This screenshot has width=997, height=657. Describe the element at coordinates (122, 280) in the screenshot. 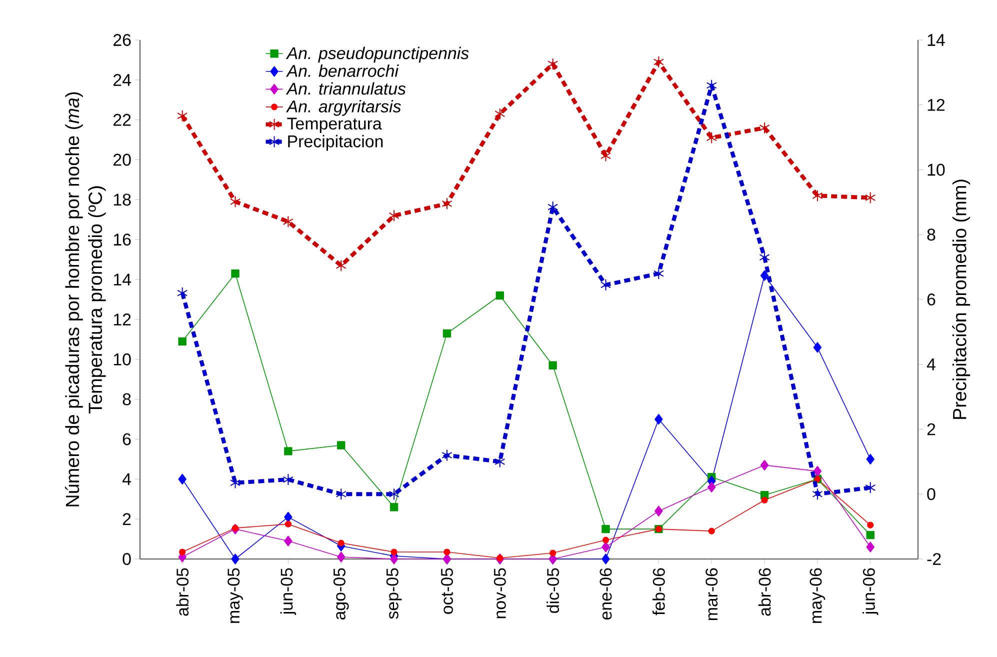

I see `y-tick-label: 14` at that location.